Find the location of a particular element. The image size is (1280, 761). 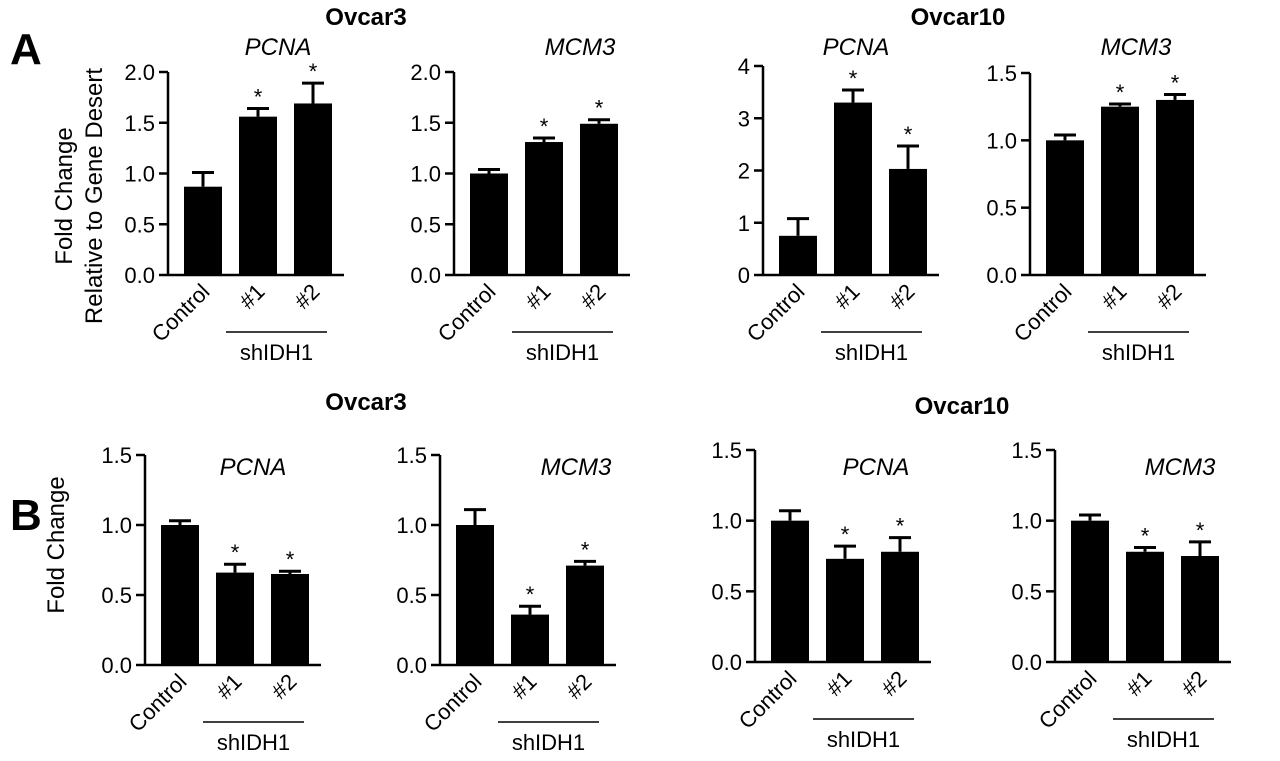

y-axis-label-a-line1: Fold Change is located at coordinates (64, 195).